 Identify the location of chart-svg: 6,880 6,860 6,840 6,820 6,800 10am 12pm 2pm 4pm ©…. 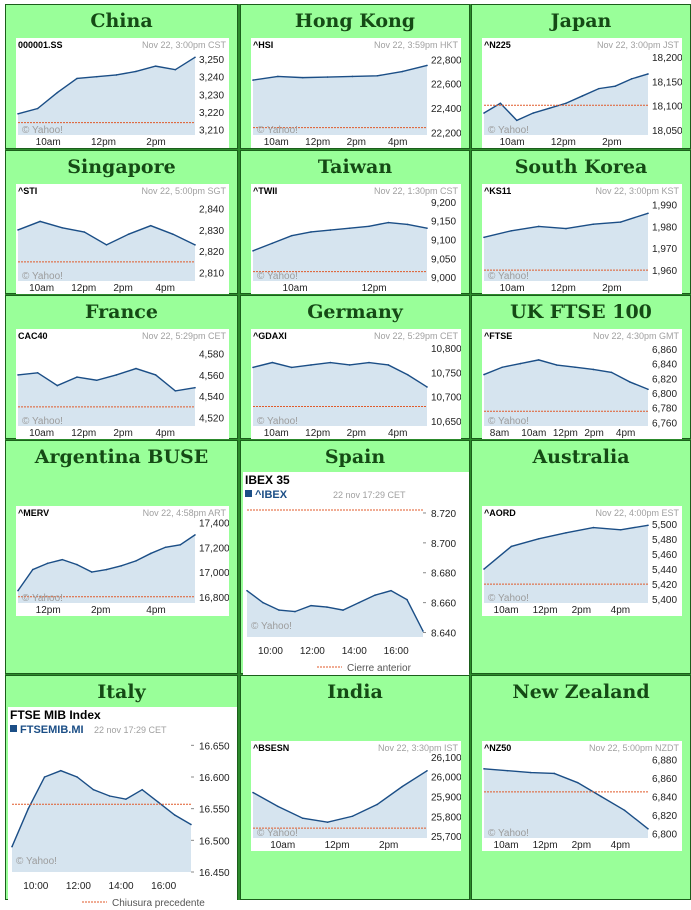
(581, 797).